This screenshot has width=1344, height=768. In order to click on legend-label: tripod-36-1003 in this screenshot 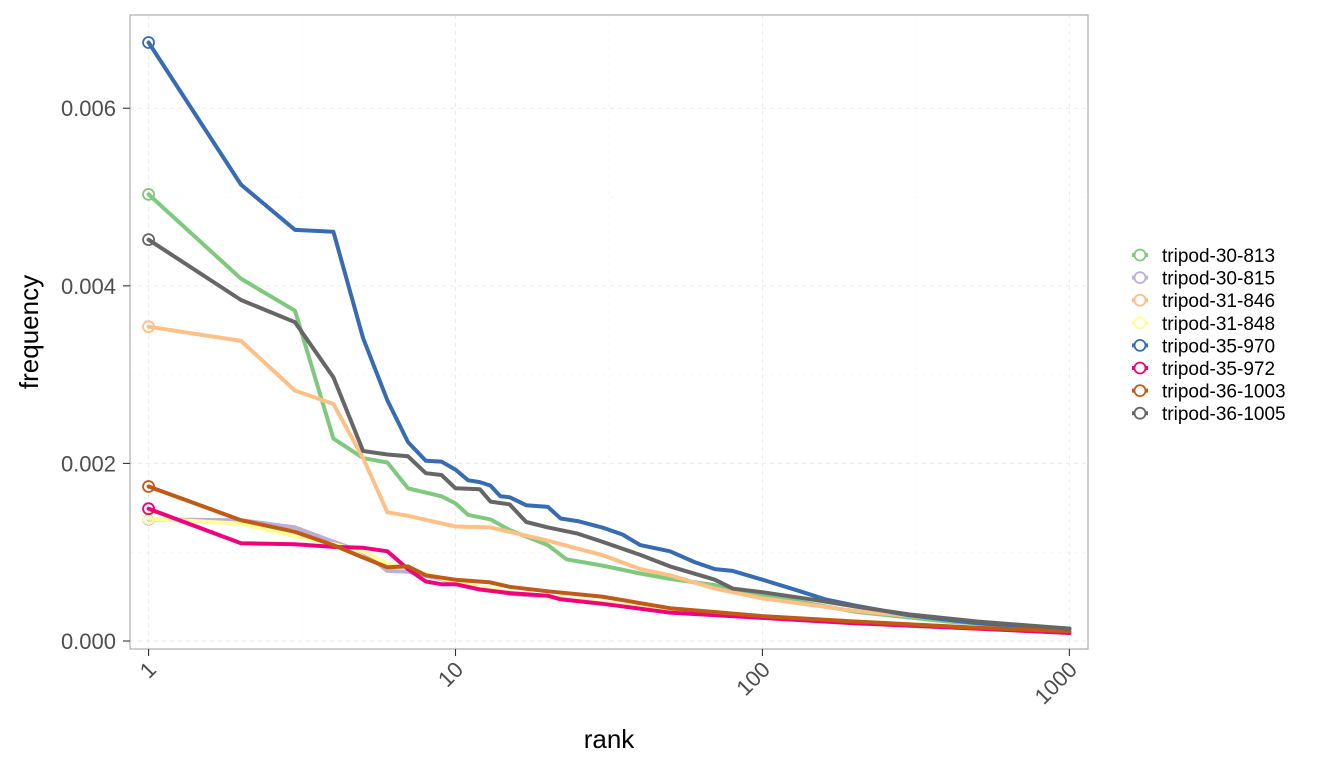, I will do `click(1224, 392)`.